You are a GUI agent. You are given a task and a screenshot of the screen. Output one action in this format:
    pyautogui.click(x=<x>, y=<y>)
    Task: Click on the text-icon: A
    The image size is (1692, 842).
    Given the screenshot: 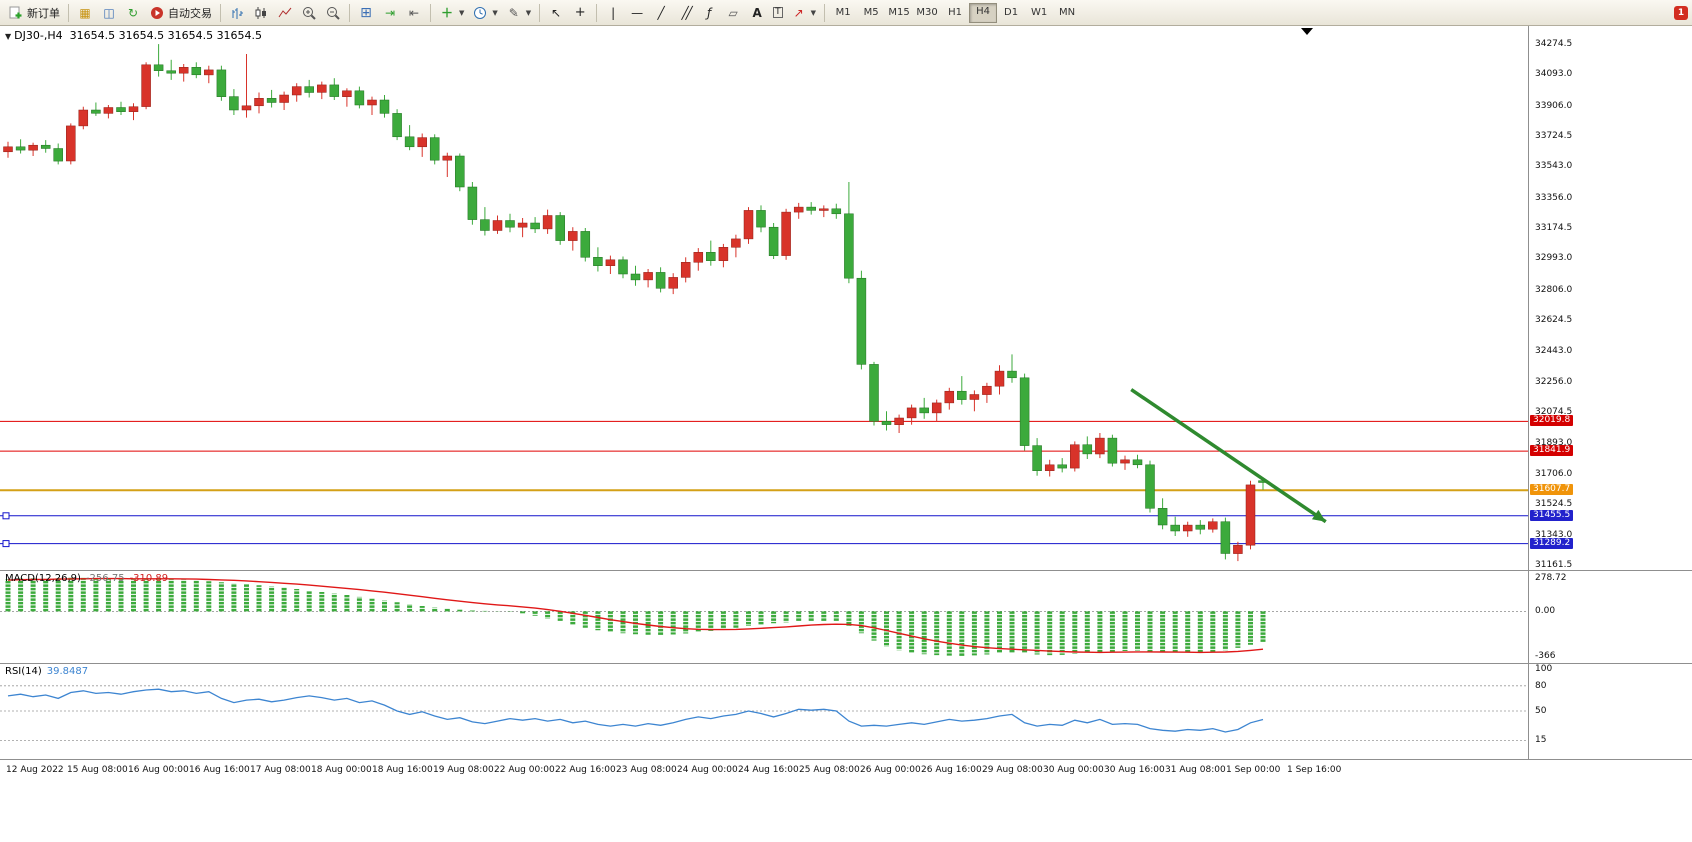 What is the action you would take?
    pyautogui.click(x=757, y=12)
    